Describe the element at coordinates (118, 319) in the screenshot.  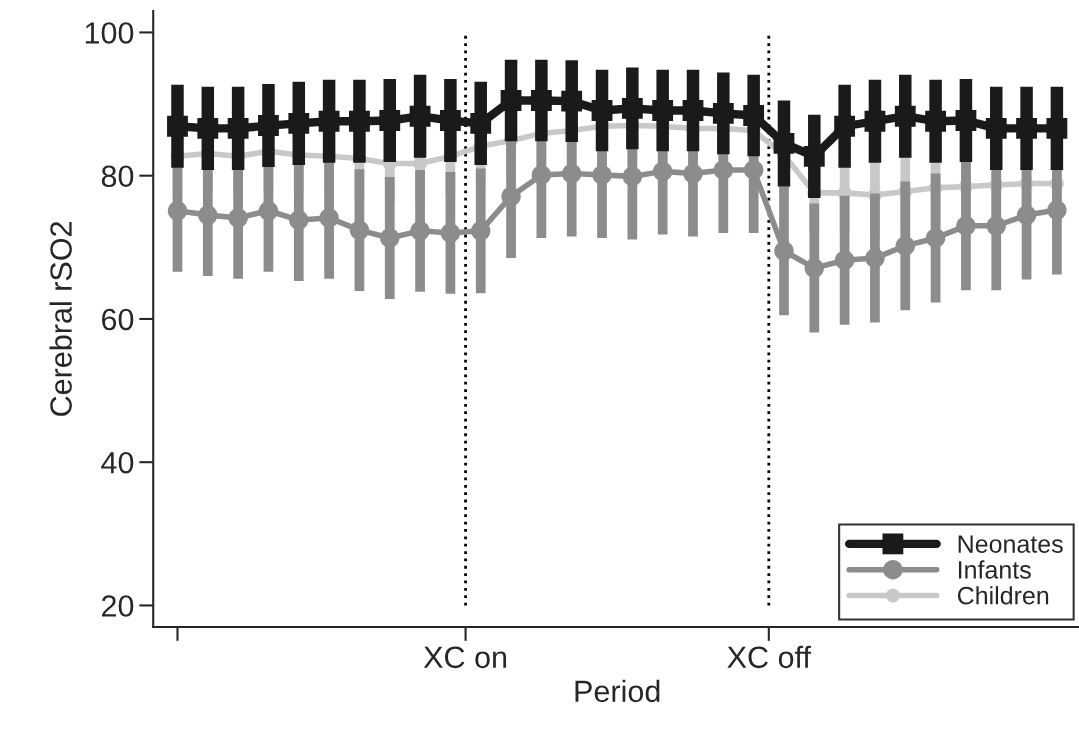
I see `y-tick-label: 60` at that location.